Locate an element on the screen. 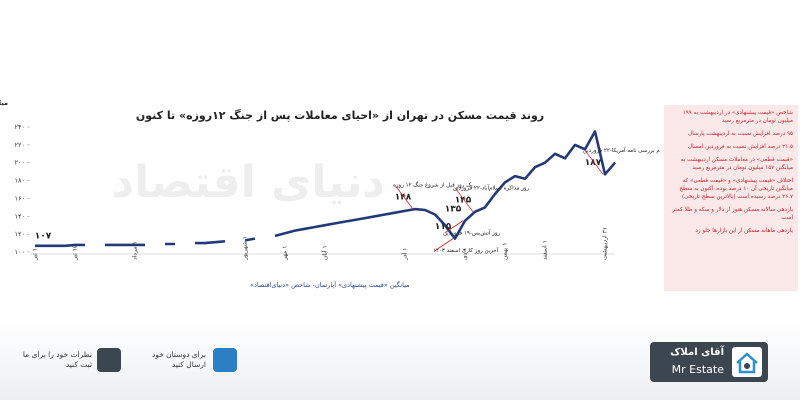 Image resolution: width=800 pixels, height=400 pixels. y-tick-label: ۱۰۰ is located at coordinates (20, 252).